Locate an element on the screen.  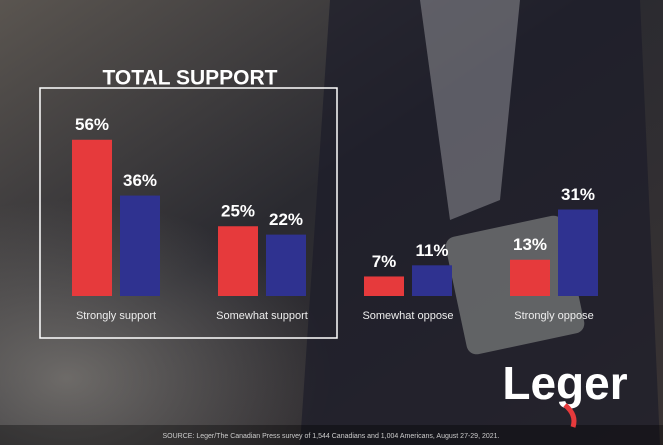
category-label: Somewhat support is located at coordinates (262, 316).